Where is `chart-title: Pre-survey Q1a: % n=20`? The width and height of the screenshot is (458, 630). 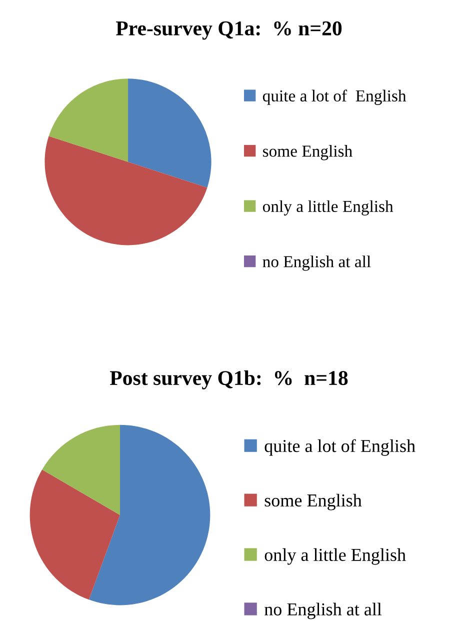
chart-title: Pre-survey Q1a: % n=20 is located at coordinates (229, 30).